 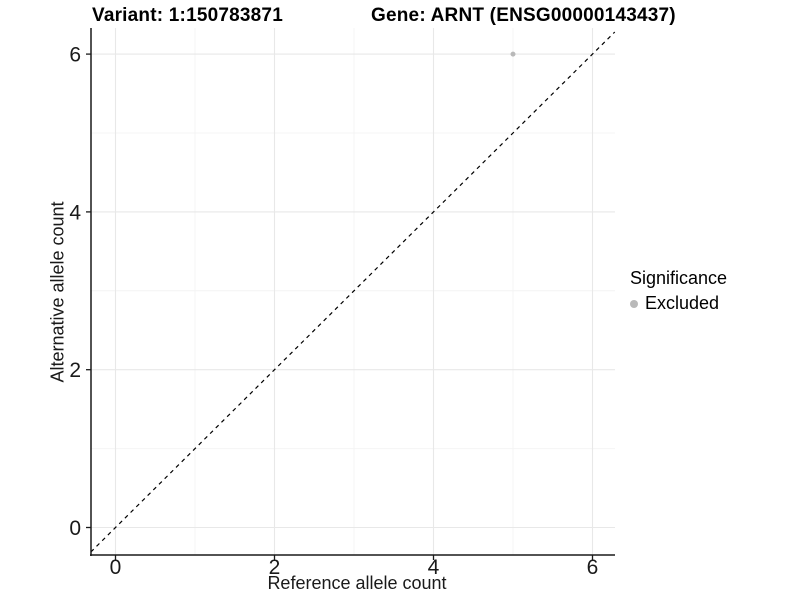 What do you see at coordinates (593, 567) in the screenshot?
I see `x-tick-label: 6` at bounding box center [593, 567].